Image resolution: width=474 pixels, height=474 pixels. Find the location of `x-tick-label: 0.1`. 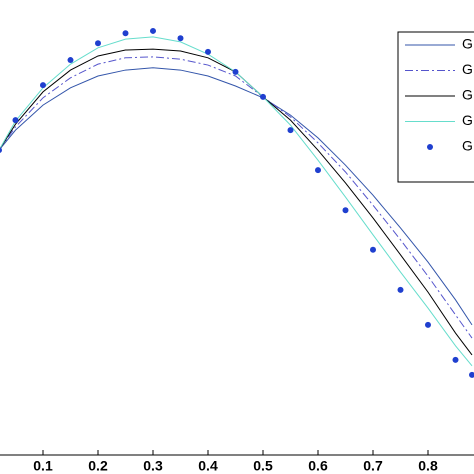

x-tick-label: 0.1 is located at coordinates (43, 466).